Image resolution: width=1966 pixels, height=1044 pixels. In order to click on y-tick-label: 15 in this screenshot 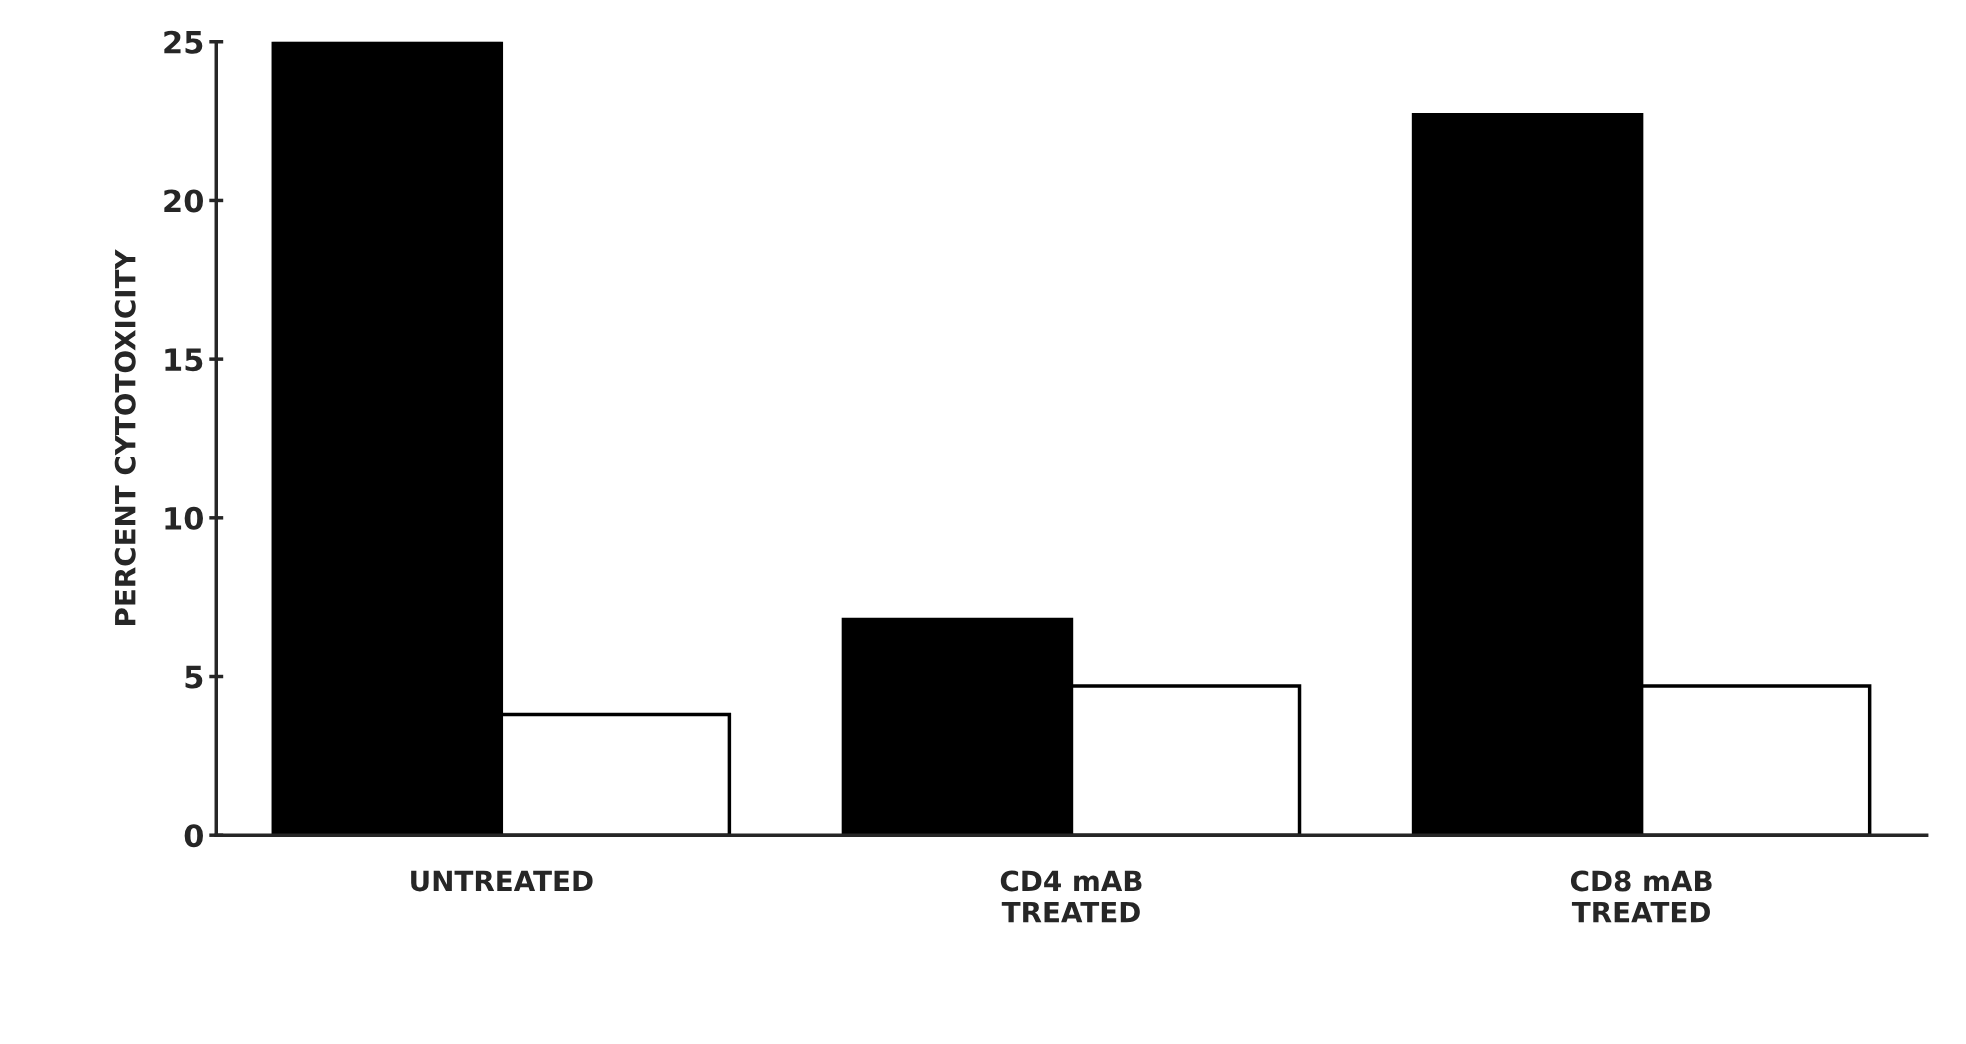, I will do `click(184, 360)`.